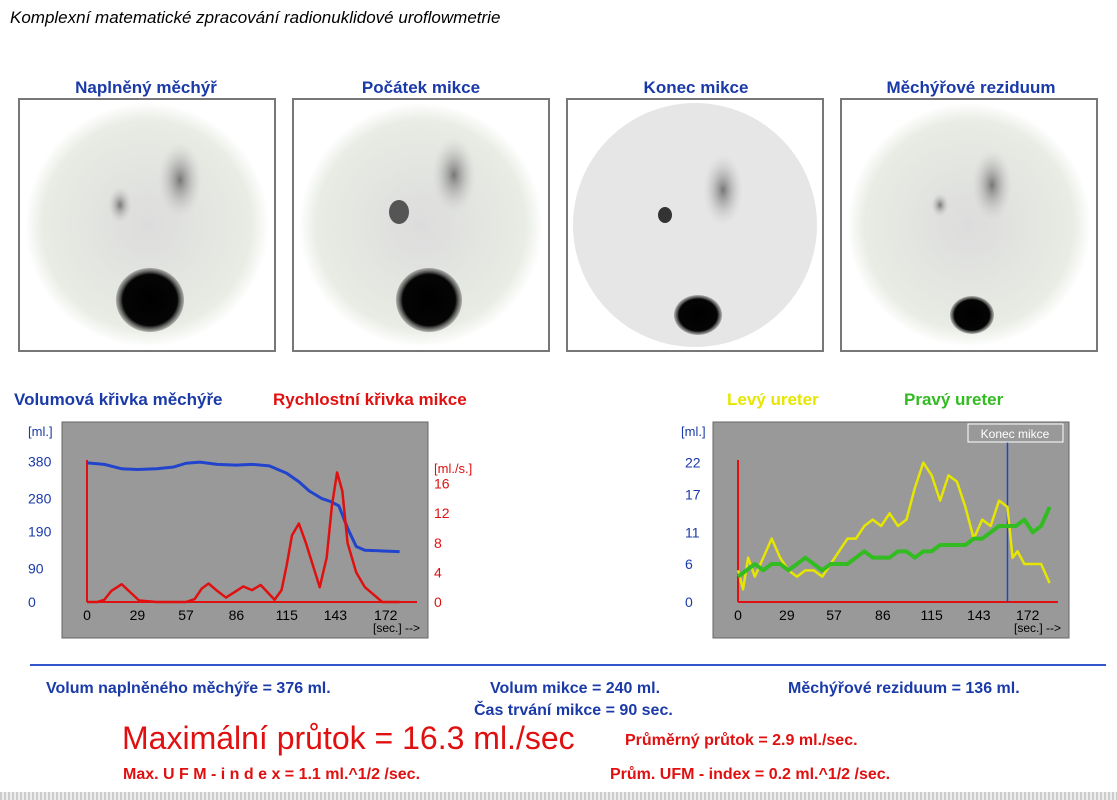 This screenshot has height=800, width=1117. What do you see at coordinates (573, 710) in the screenshot?
I see `stat-duration: Čas trvání mikce = 90 sec.` at bounding box center [573, 710].